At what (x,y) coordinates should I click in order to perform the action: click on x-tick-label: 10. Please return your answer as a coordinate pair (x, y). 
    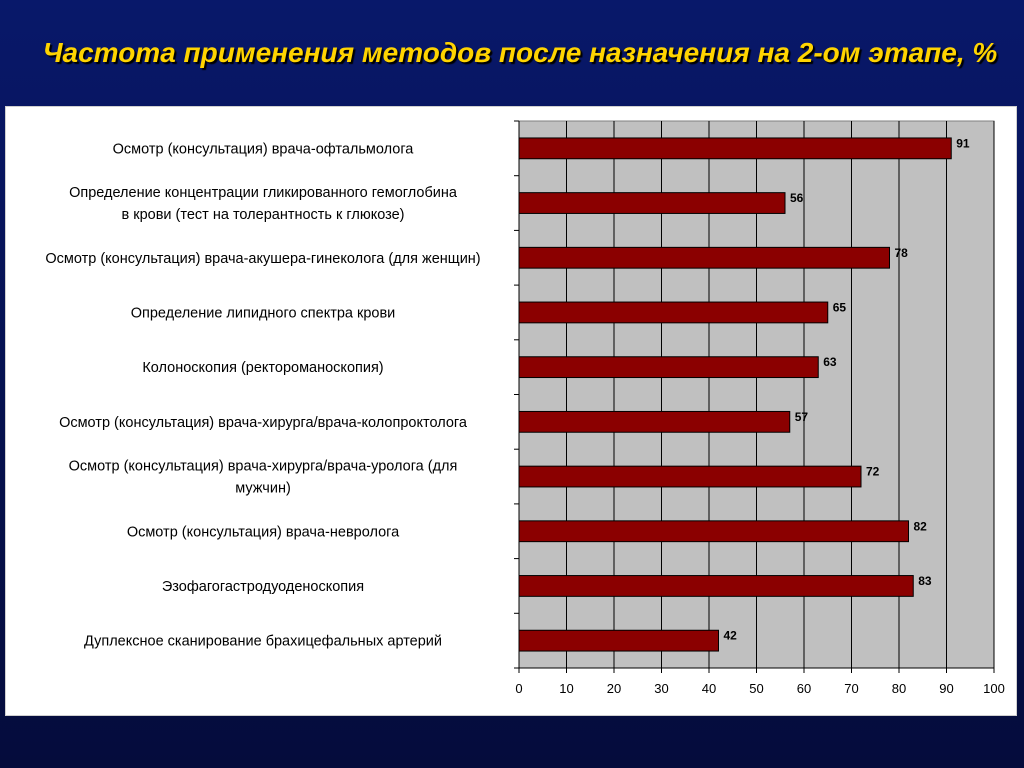
    Looking at the image, I should click on (566, 688).